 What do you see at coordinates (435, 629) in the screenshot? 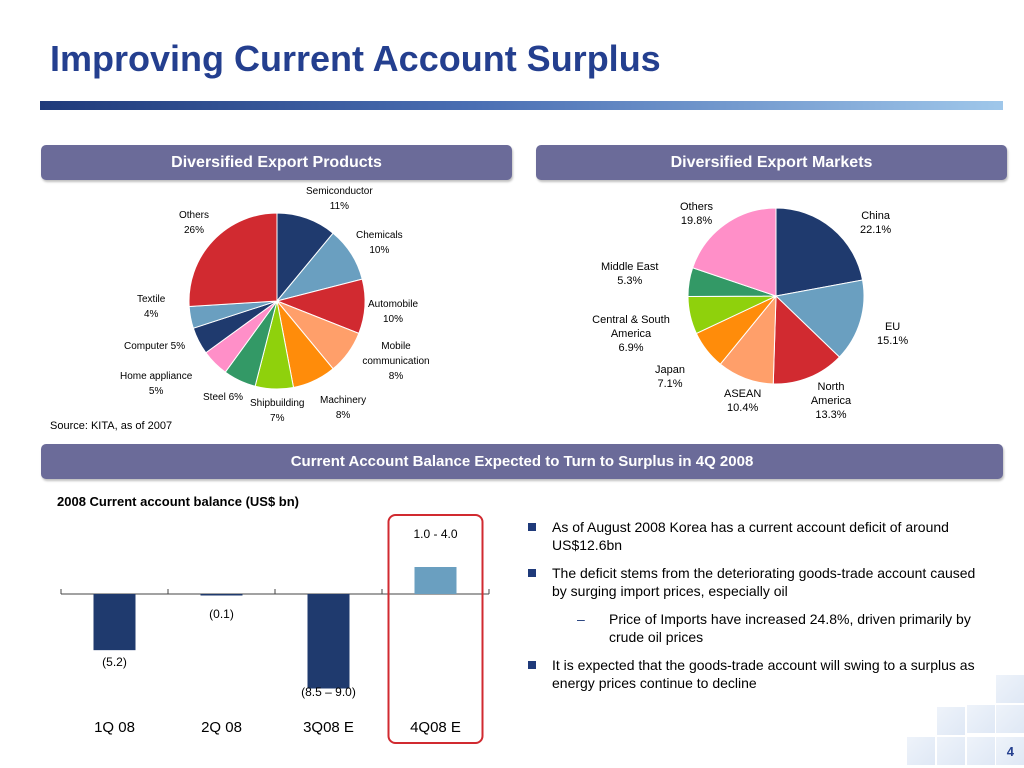
I see `bar-highlight-box` at bounding box center [435, 629].